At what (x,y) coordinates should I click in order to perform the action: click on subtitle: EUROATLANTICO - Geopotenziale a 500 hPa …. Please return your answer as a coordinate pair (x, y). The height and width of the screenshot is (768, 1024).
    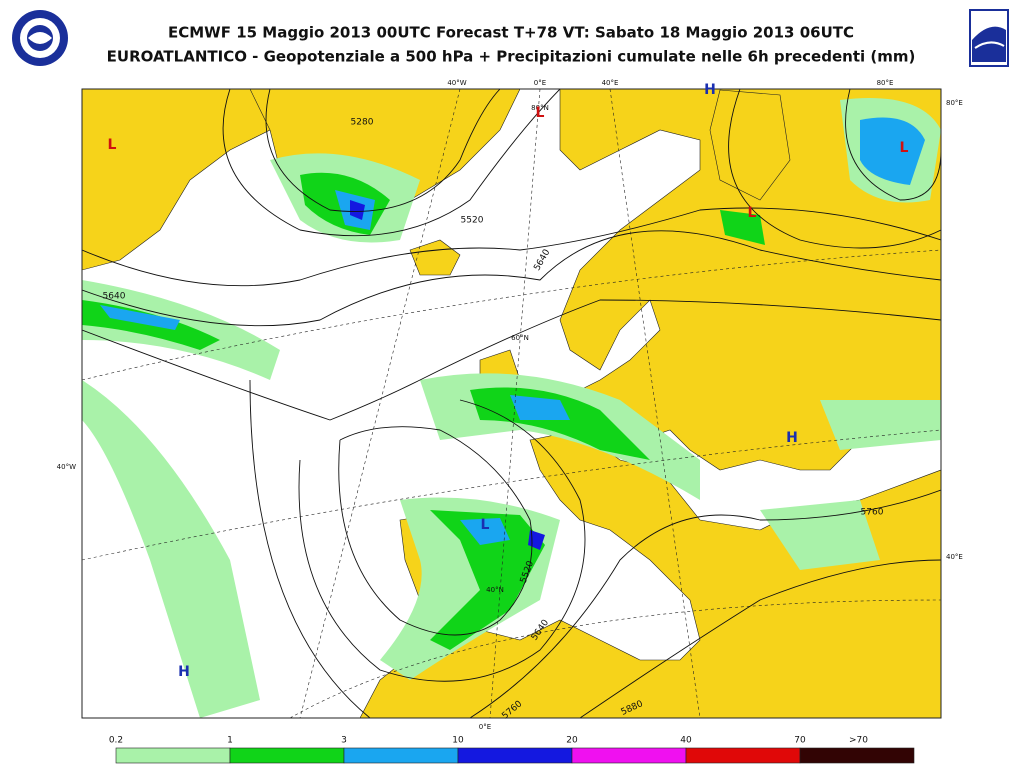
    Looking at the image, I should click on (511, 57).